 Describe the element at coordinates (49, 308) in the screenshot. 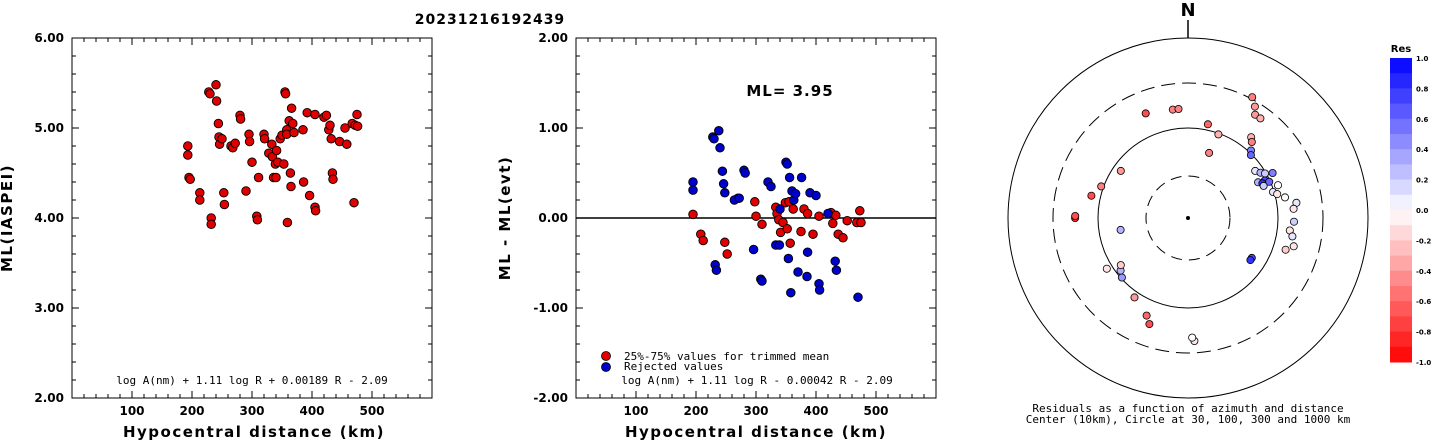

I see `y-tick-label: 3.00` at that location.